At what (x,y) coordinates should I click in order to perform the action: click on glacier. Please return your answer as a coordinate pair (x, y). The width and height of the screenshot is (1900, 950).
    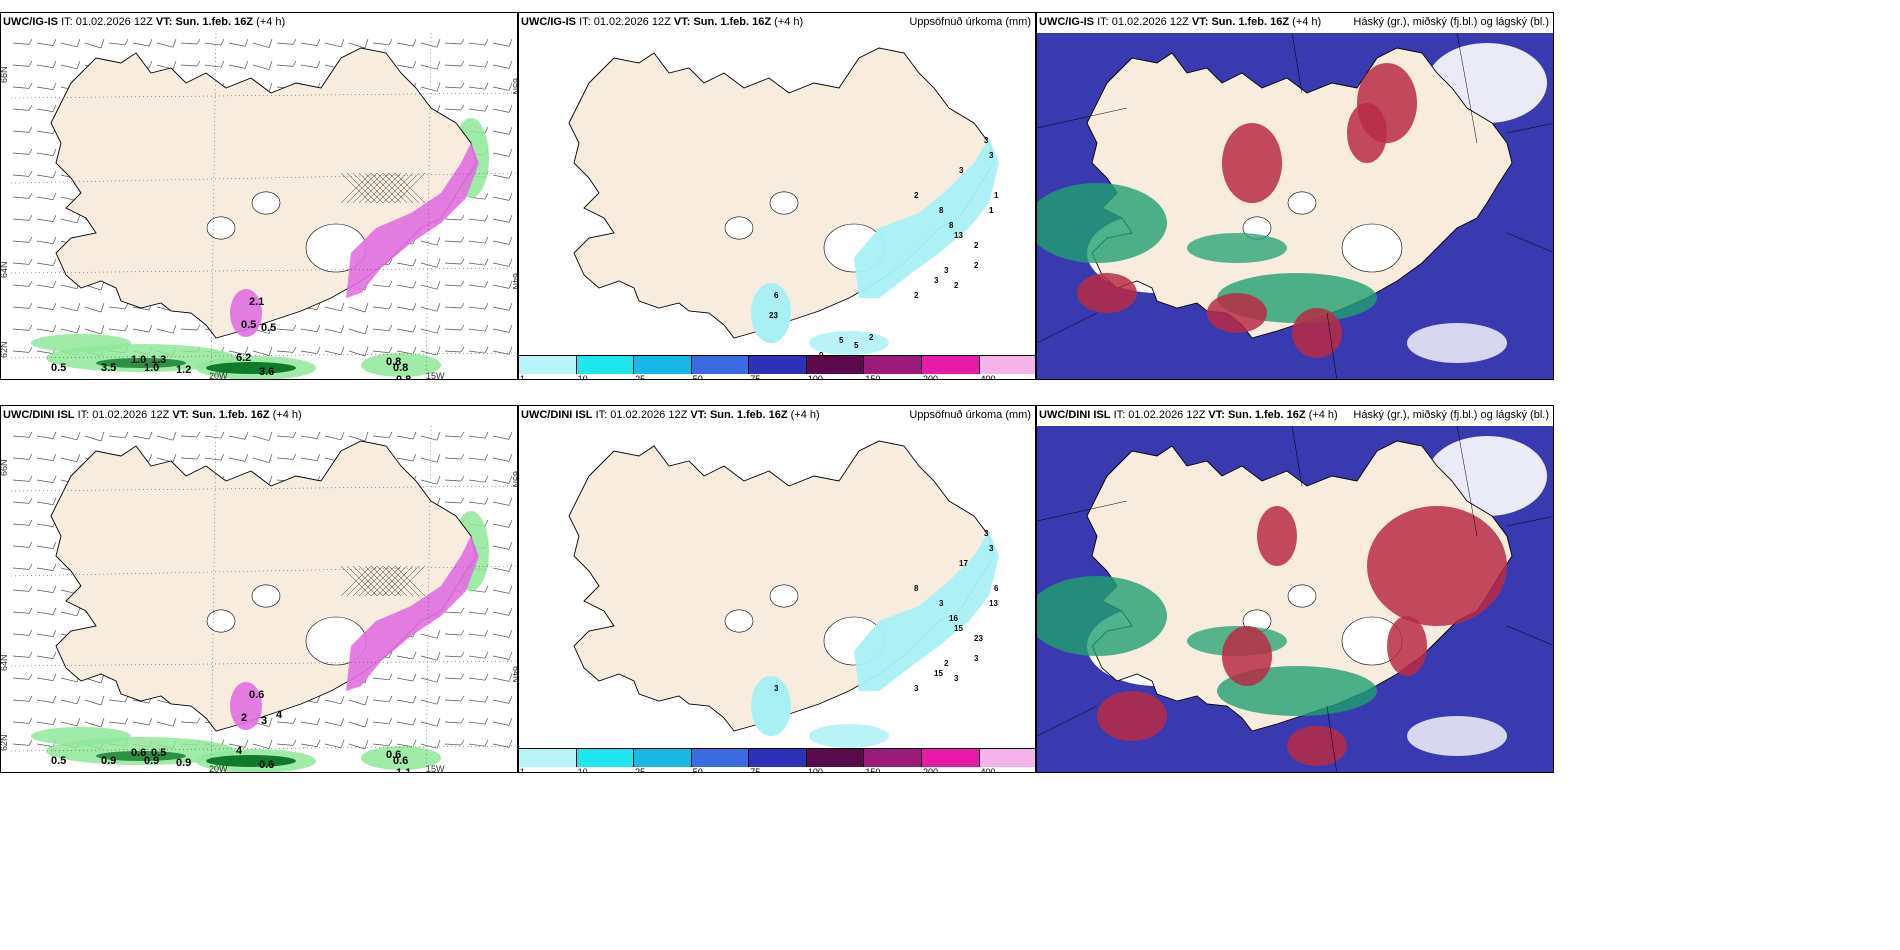
    Looking at the image, I should click on (266, 596).